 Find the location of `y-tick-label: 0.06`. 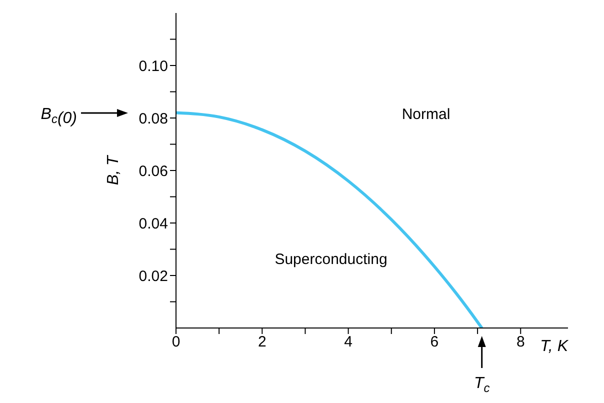

y-tick-label: 0.06 is located at coordinates (153, 171).